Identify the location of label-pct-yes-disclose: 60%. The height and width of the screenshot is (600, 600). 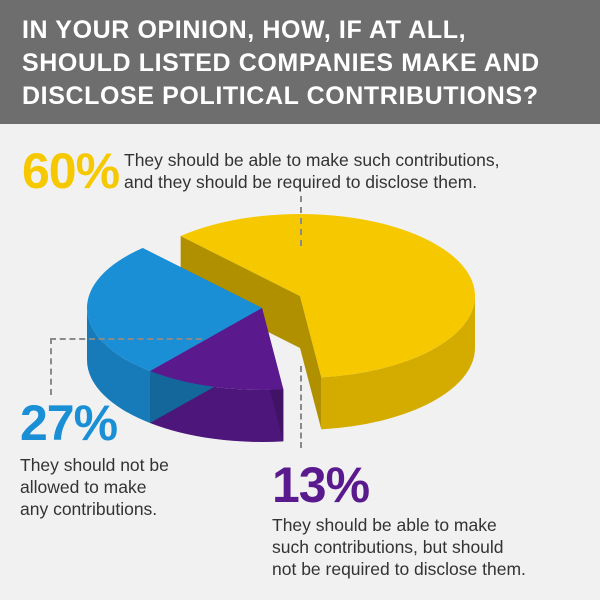
(71, 171).